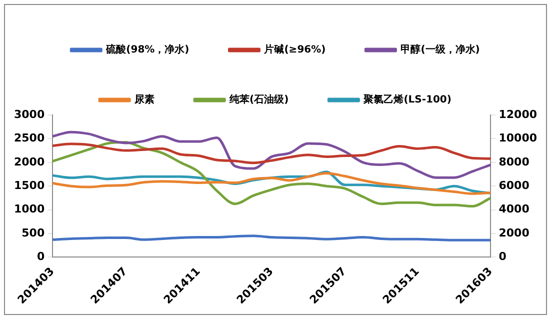  Describe the element at coordinates (502, 257) in the screenshot. I see `y2-tick-label: 0` at that location.